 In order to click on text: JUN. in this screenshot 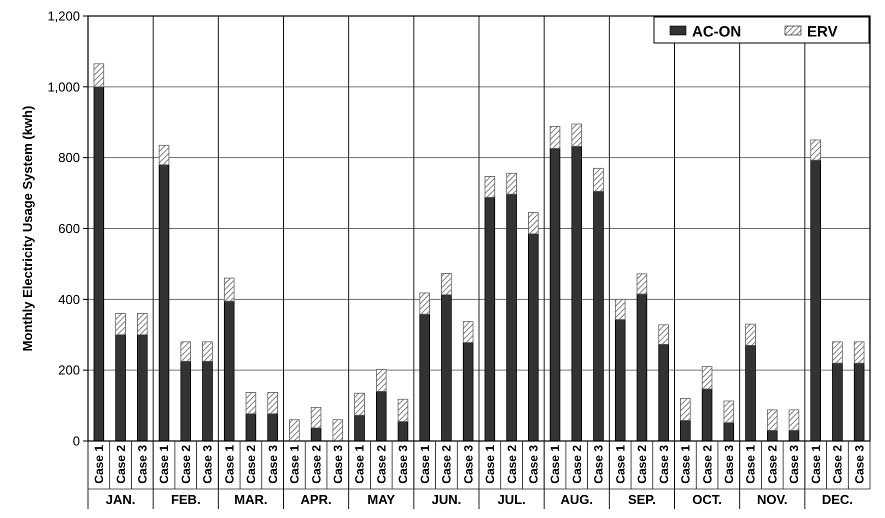, I will do `click(447, 499)`.